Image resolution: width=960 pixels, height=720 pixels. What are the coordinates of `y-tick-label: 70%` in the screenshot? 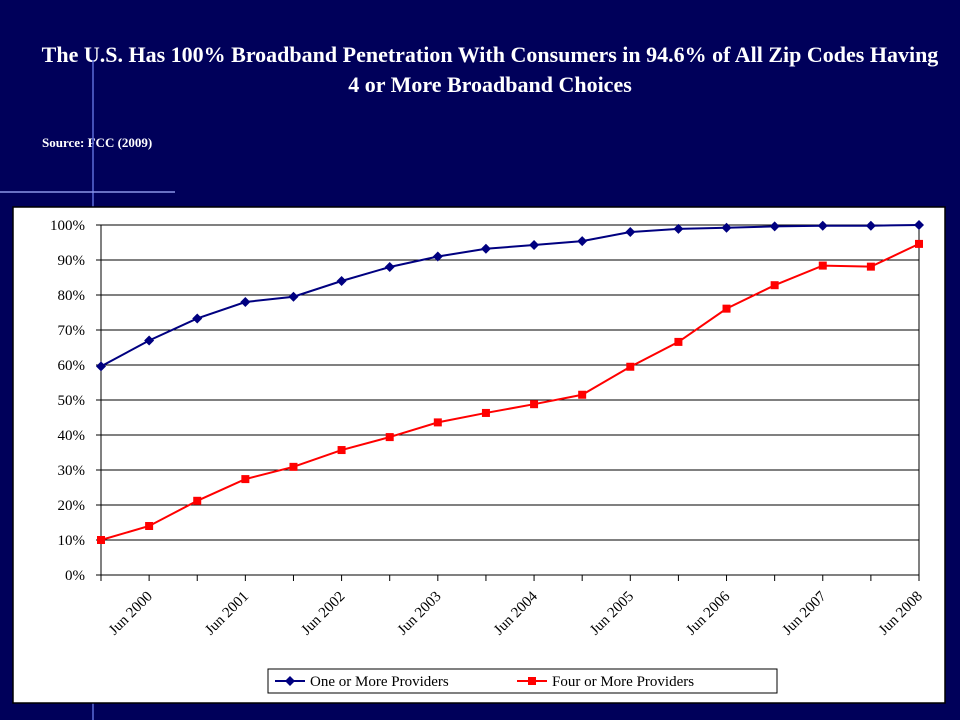 It's located at (72, 331).